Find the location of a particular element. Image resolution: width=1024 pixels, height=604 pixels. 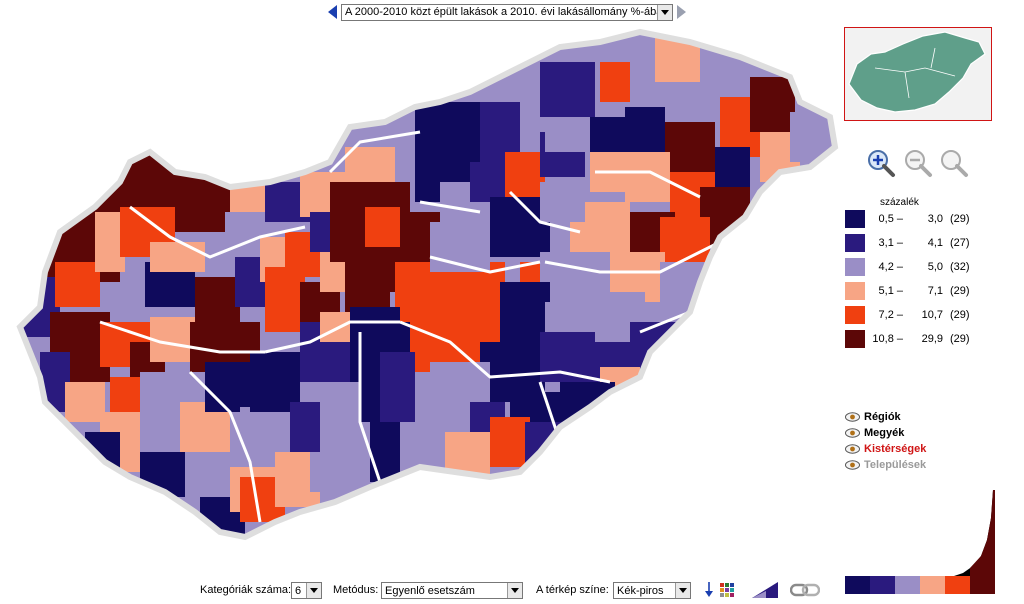

legend-count: (32) is located at coordinates (960, 267).